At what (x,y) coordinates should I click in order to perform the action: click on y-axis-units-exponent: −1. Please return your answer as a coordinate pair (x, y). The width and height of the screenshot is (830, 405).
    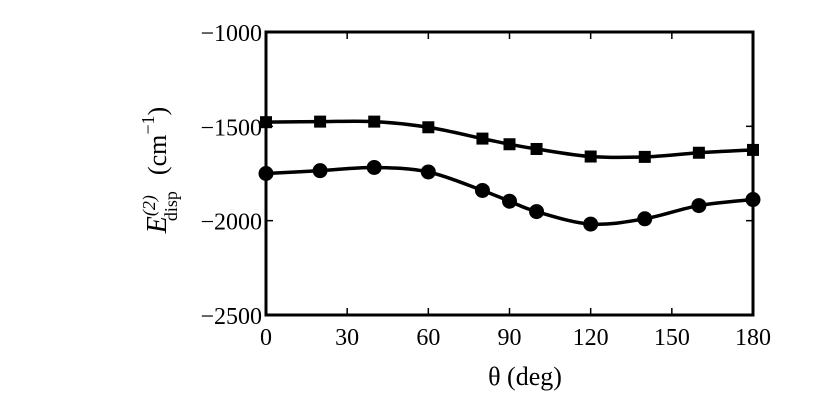
    Looking at the image, I should click on (148, 124).